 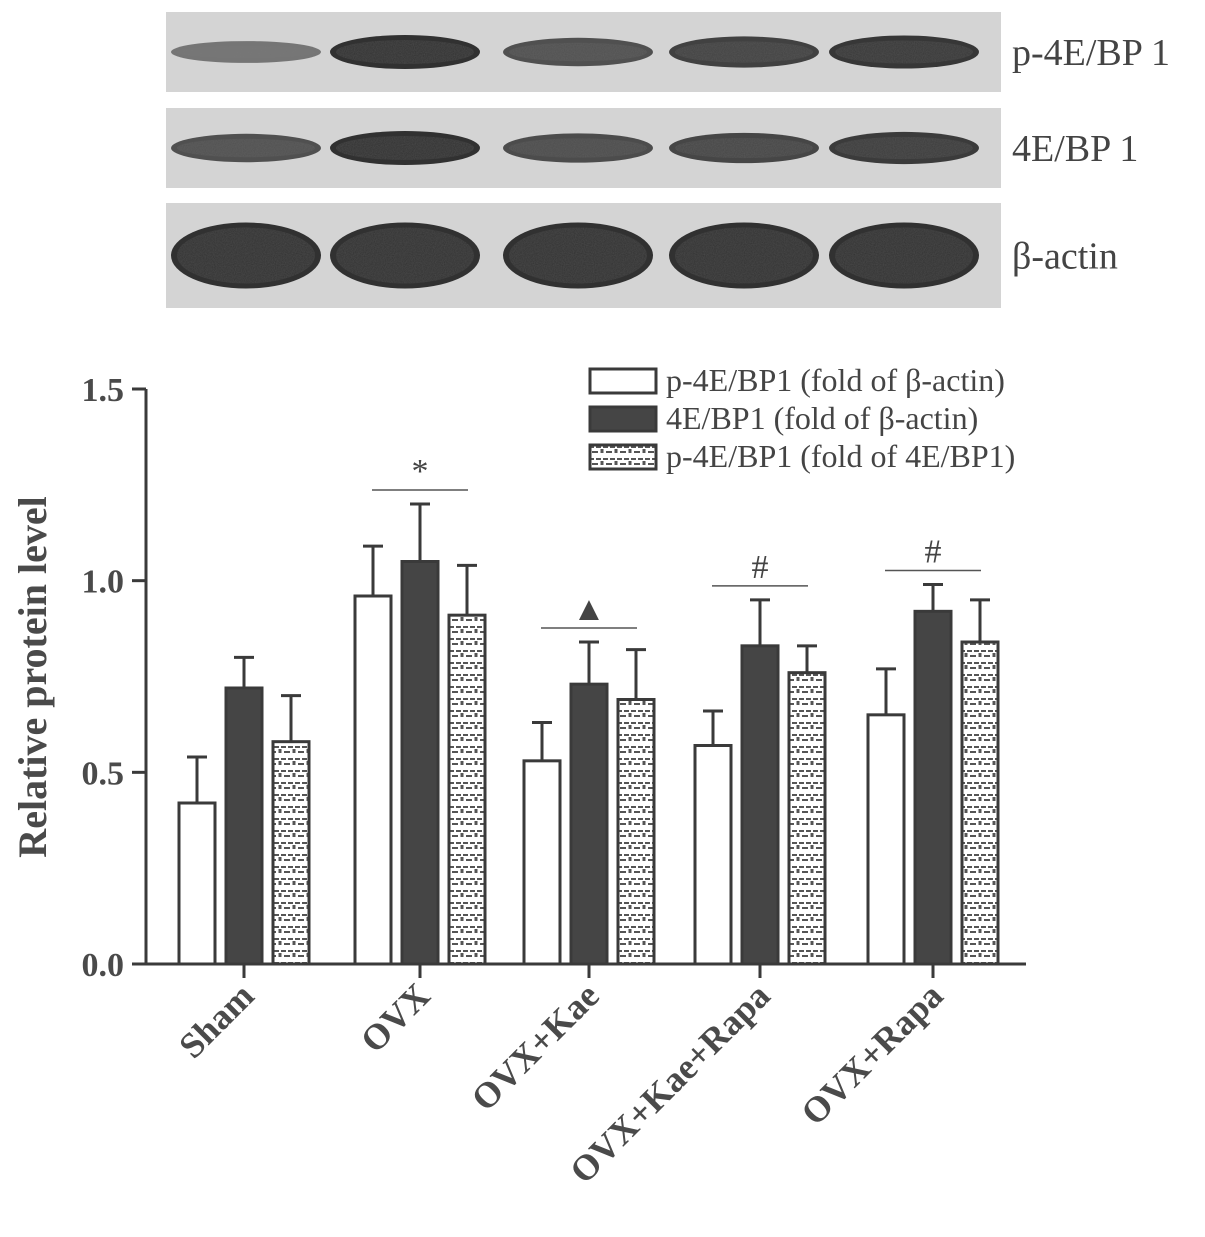 What do you see at coordinates (822, 418) in the screenshot?
I see `legend-label: 4E/BP1 (fold of β-actin)` at bounding box center [822, 418].